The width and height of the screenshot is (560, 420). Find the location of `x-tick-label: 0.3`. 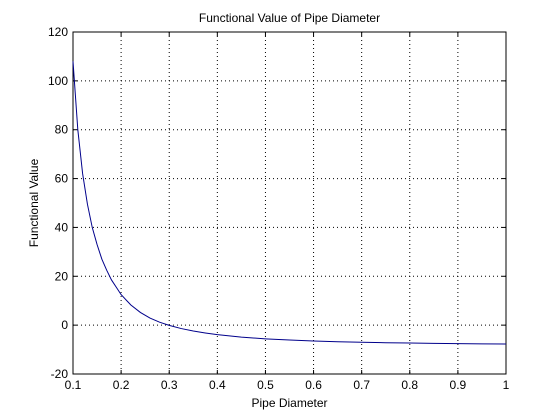

x-tick-label: 0.3 is located at coordinates (169, 385).